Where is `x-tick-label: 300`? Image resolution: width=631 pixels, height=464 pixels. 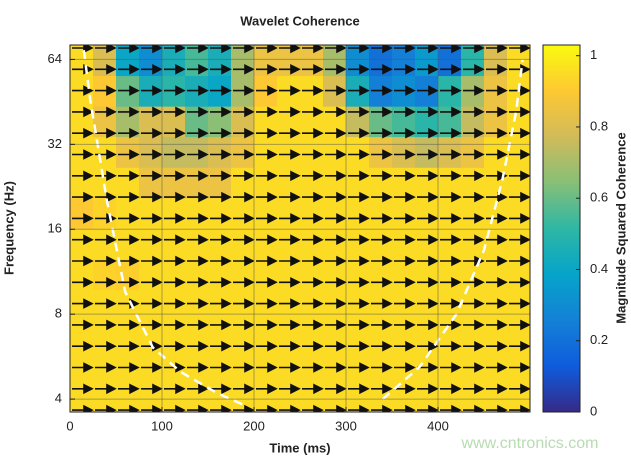
x-tick-label: 300 is located at coordinates (346, 425).